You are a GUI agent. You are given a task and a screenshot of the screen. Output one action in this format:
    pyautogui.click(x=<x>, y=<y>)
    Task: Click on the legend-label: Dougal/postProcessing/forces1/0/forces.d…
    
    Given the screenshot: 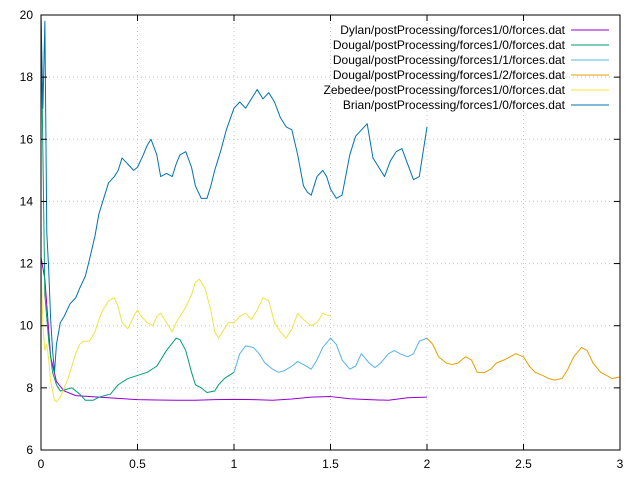 What is the action you would take?
    pyautogui.click(x=449, y=45)
    